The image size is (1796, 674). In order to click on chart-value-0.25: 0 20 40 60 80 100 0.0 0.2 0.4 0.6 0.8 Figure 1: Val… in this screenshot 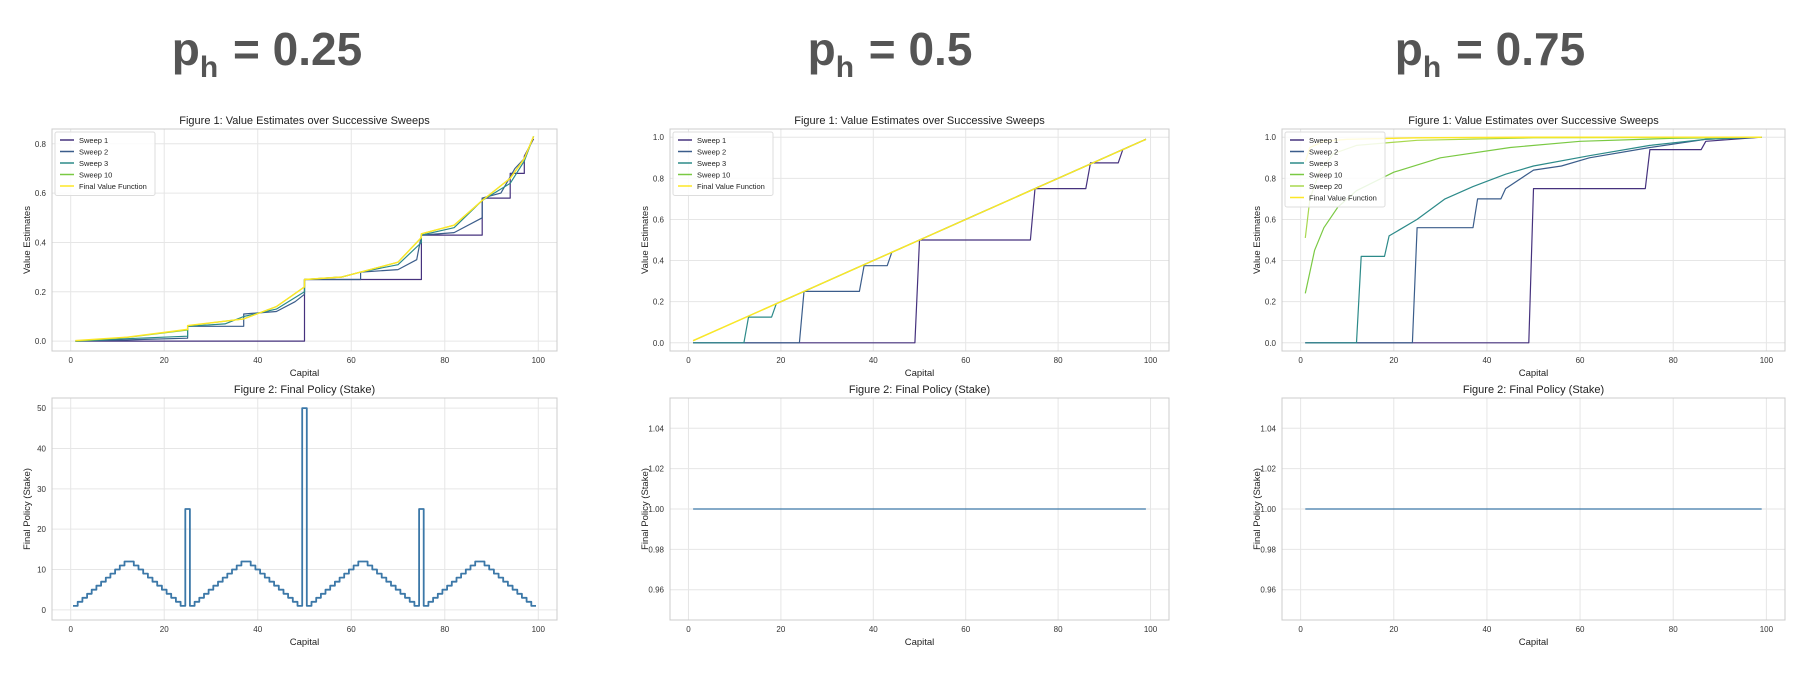, I will do `click(290, 247)`.